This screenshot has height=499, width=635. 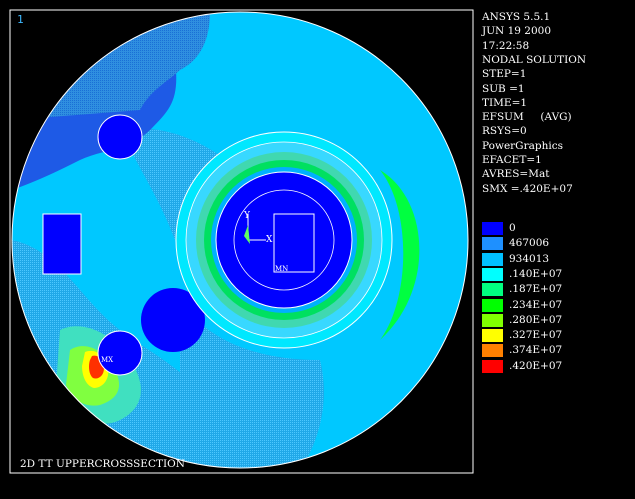 What do you see at coordinates (529, 258) in the screenshot?
I see `legend-label: 934013` at bounding box center [529, 258].